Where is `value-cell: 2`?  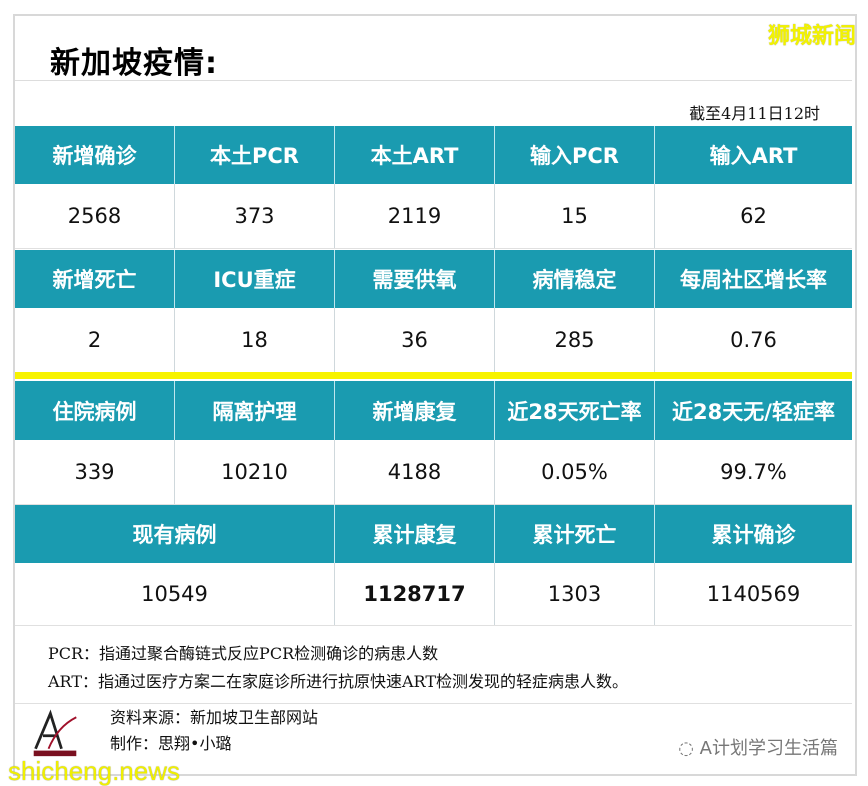
value-cell: 2 is located at coordinates (95, 340).